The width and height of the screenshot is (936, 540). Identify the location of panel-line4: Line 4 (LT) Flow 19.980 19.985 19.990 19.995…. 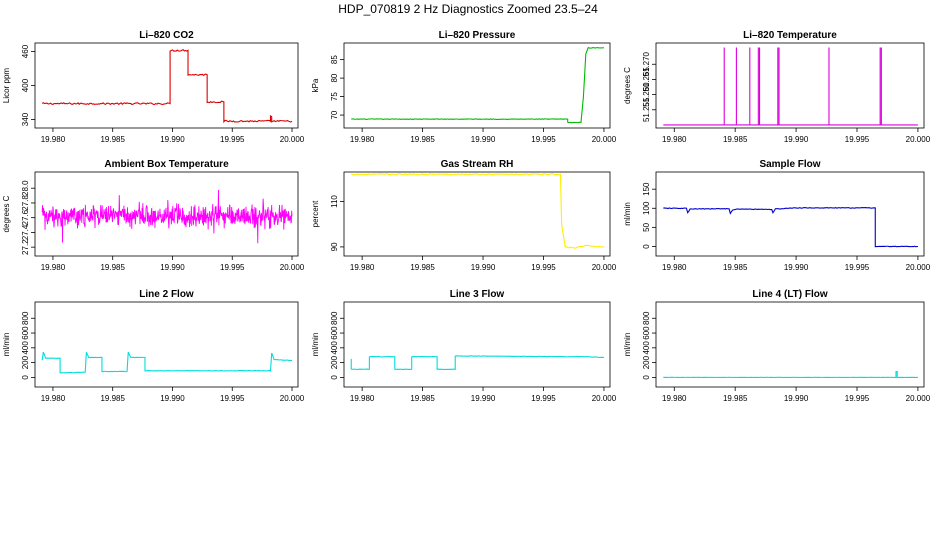
(777, 346).